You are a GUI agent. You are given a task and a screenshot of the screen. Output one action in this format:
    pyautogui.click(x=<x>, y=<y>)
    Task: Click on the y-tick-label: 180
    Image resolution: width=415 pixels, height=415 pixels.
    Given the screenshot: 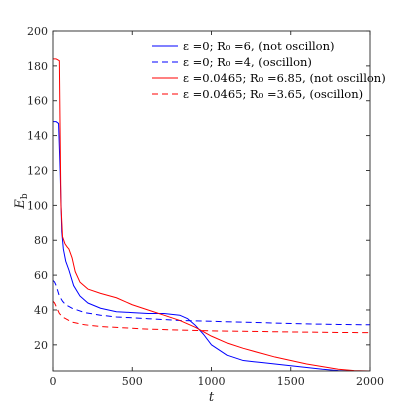 What is the action you would take?
    pyautogui.click(x=37, y=66)
    